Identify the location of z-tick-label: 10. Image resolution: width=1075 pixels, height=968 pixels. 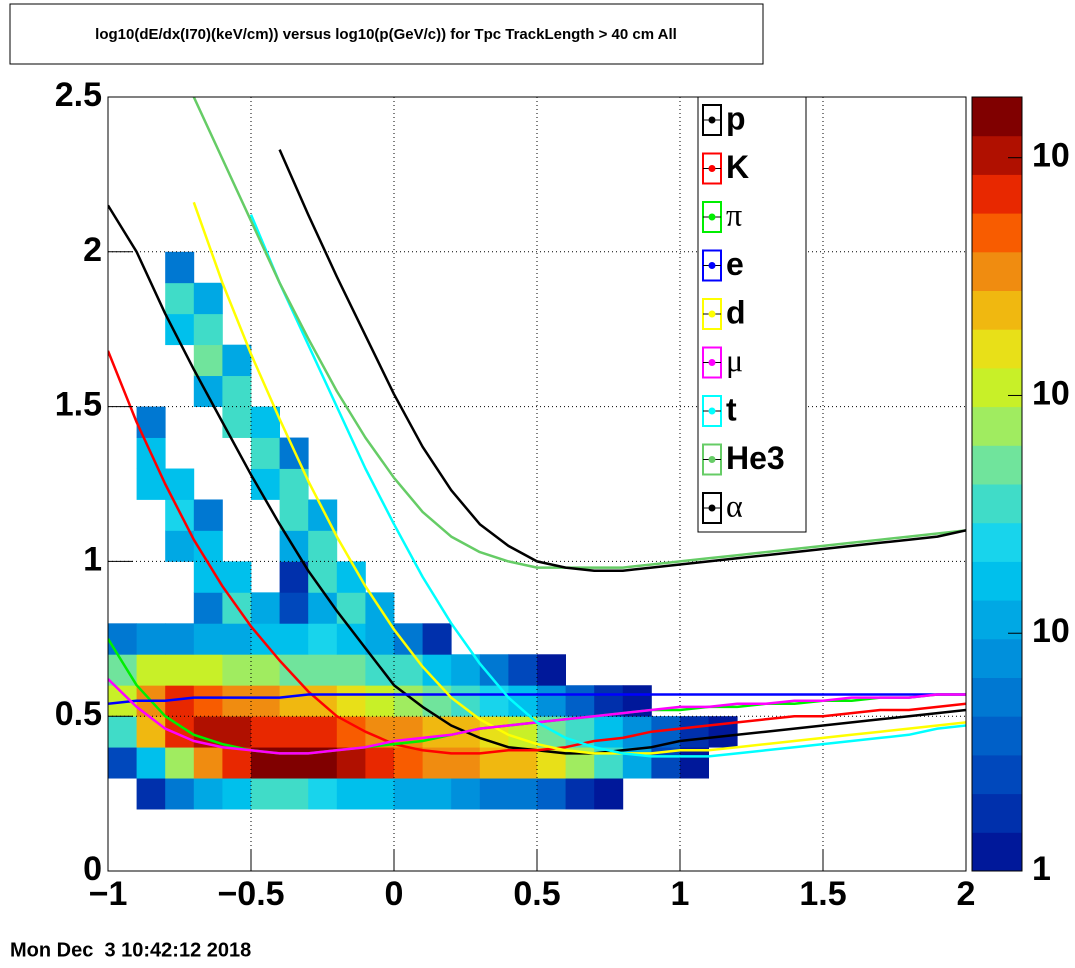
(1051, 393).